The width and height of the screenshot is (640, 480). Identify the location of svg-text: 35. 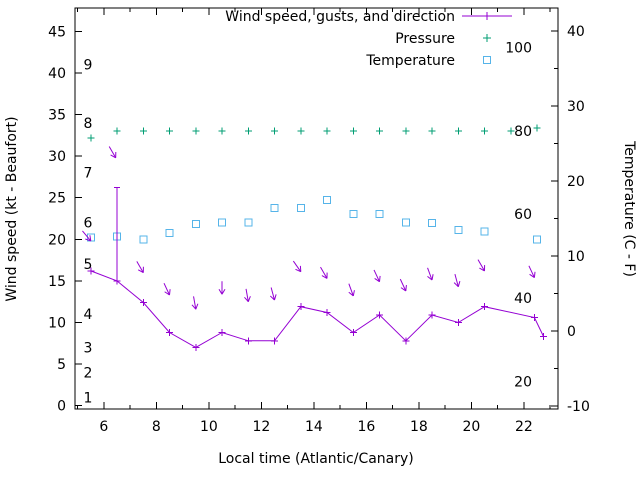
(57, 115).